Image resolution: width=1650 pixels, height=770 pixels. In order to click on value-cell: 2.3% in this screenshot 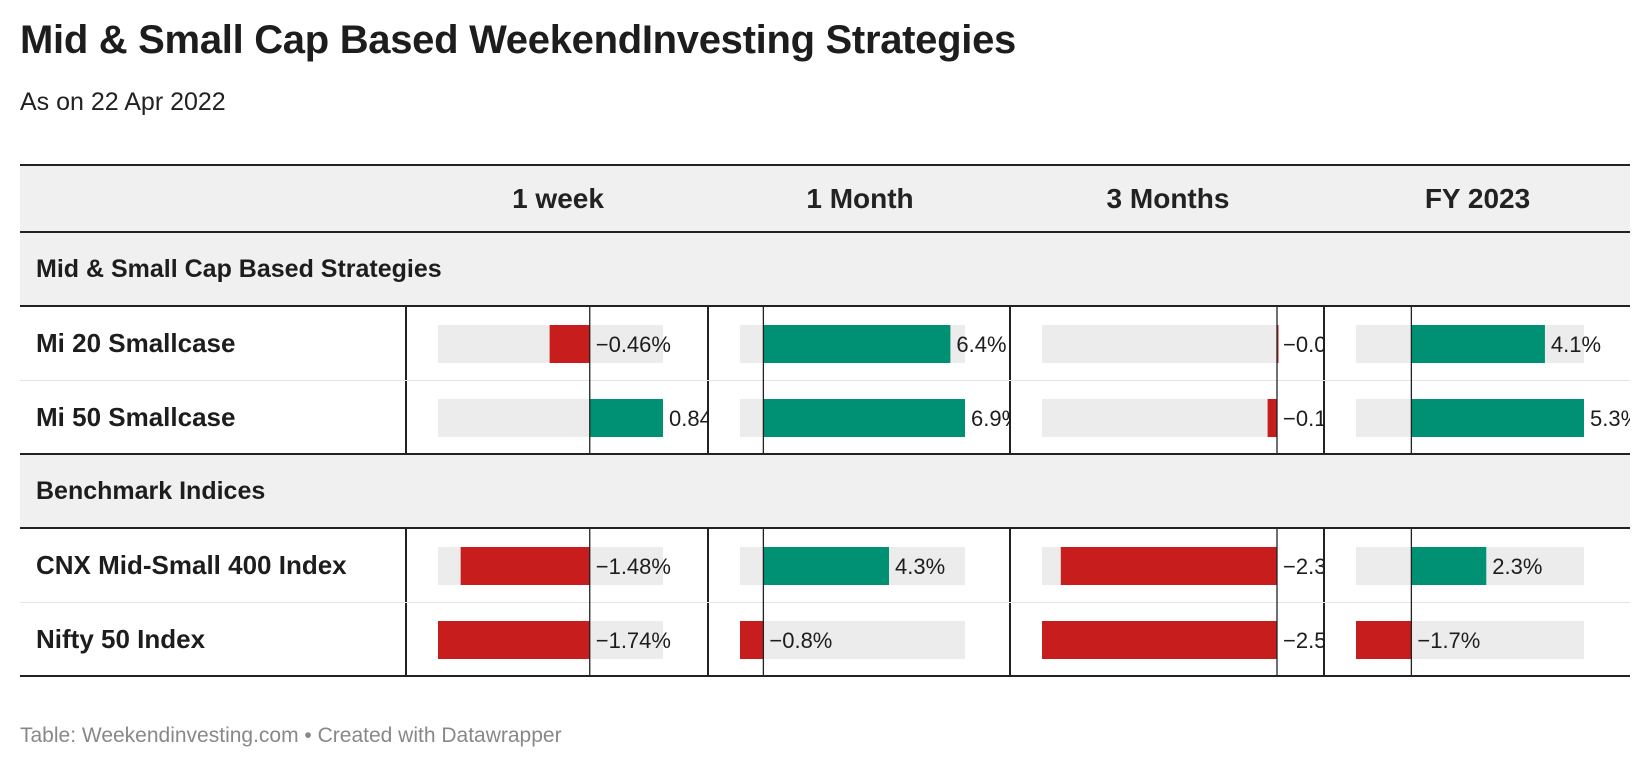, I will do `click(1477, 566)`.